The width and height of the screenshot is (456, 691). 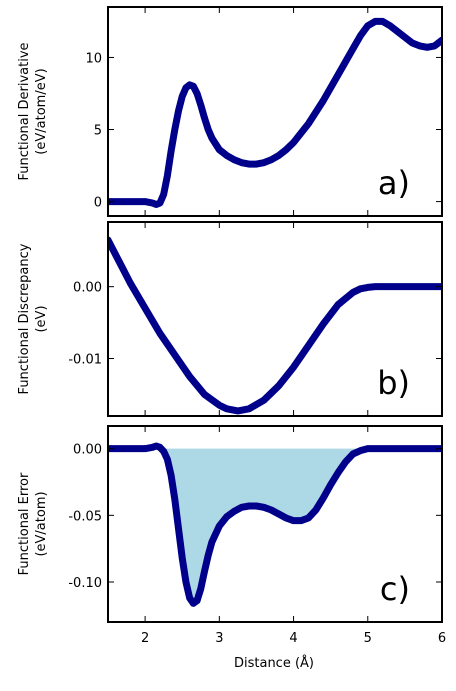 I want to click on y-tick-label: -0.01, so click(x=85, y=360).